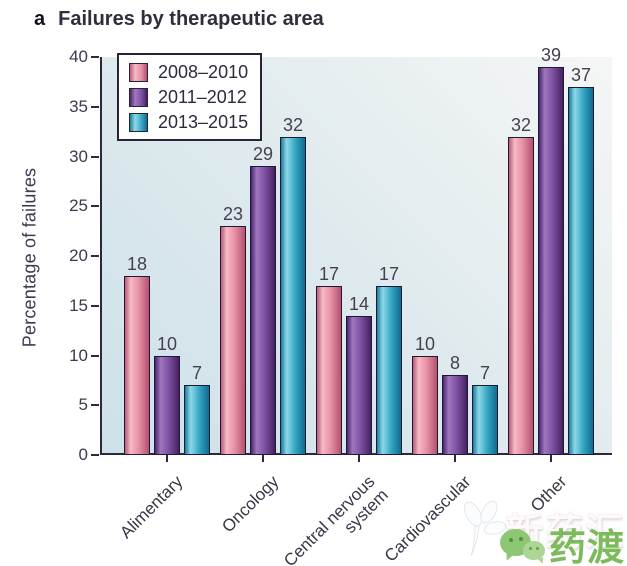  What do you see at coordinates (587, 546) in the screenshot?
I see `watermark-brand-text: 药渡` at bounding box center [587, 546].